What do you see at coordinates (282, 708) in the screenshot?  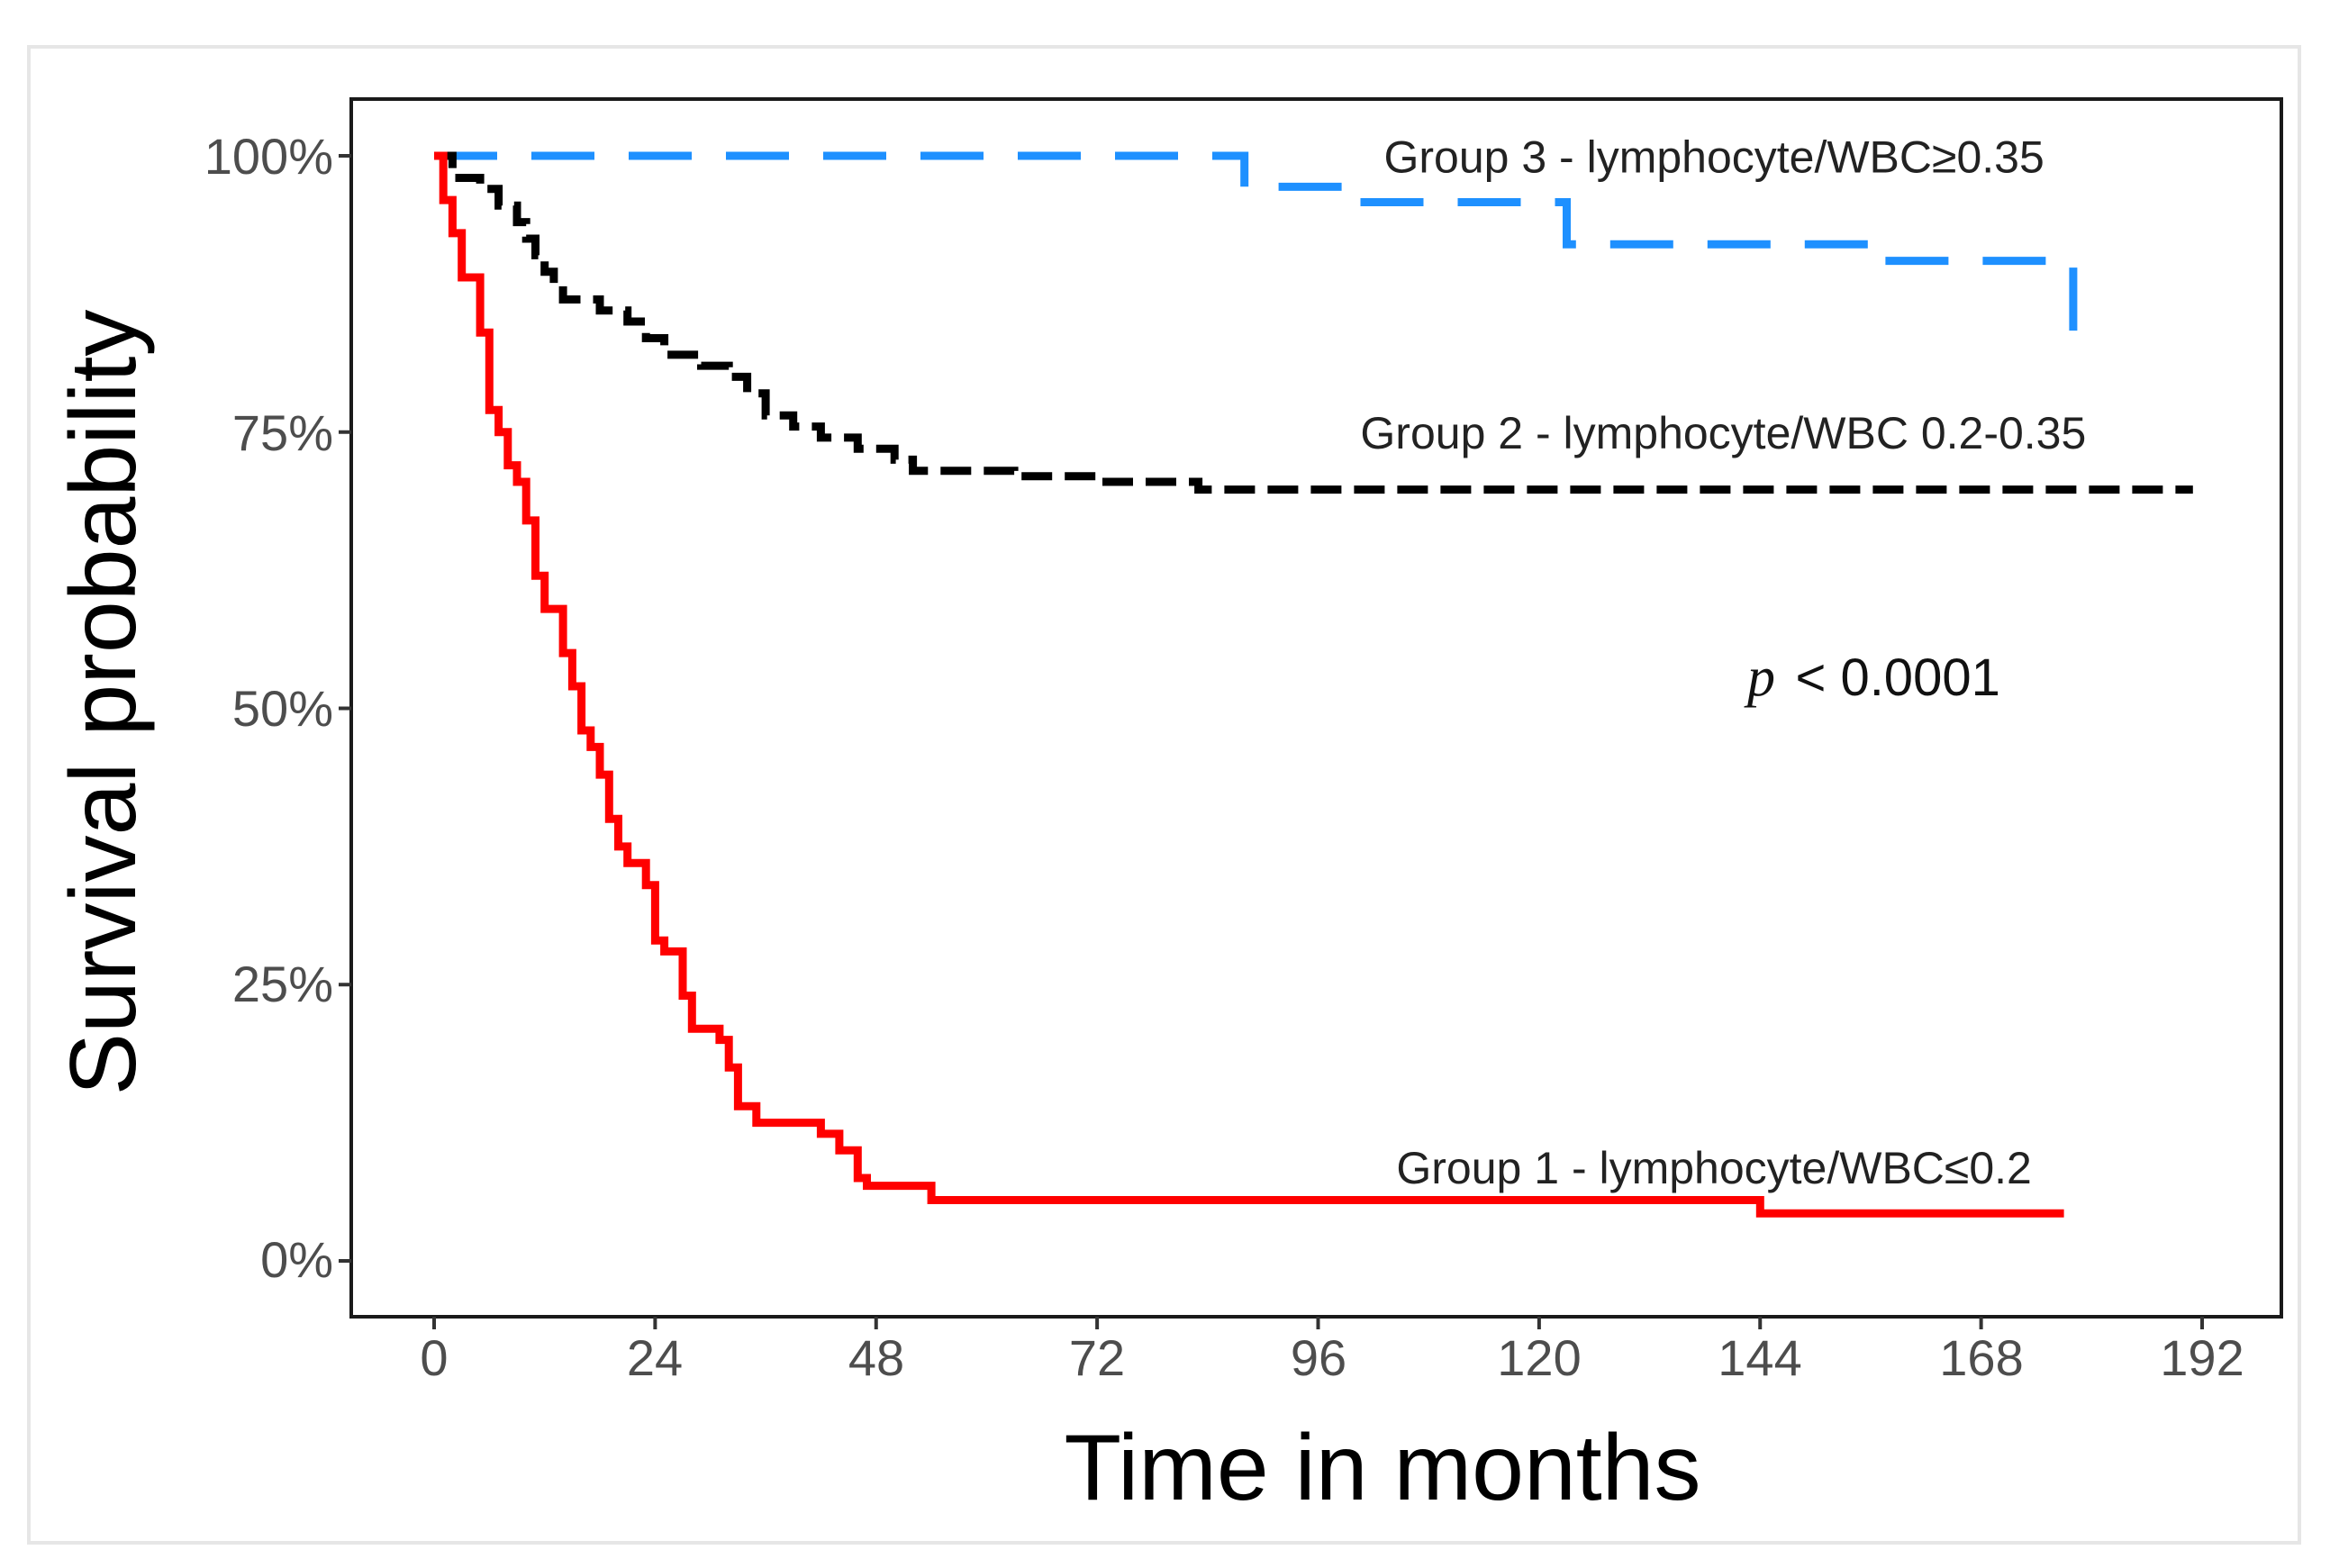 I see `y-tick-label: 50%` at bounding box center [282, 708].